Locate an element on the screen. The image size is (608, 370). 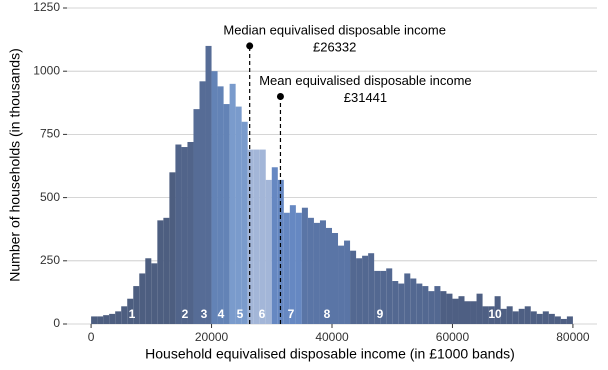
x-tick-label: 80000 is located at coordinates (573, 337).